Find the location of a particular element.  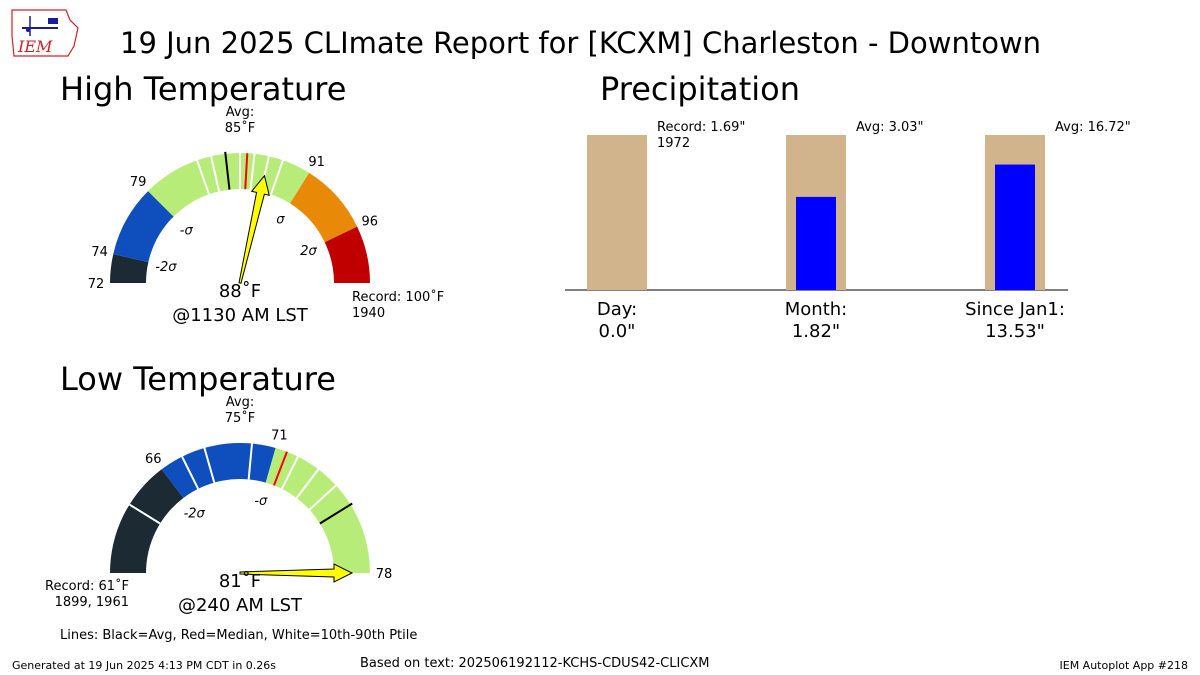

precip-reference-bar is located at coordinates (617, 212).